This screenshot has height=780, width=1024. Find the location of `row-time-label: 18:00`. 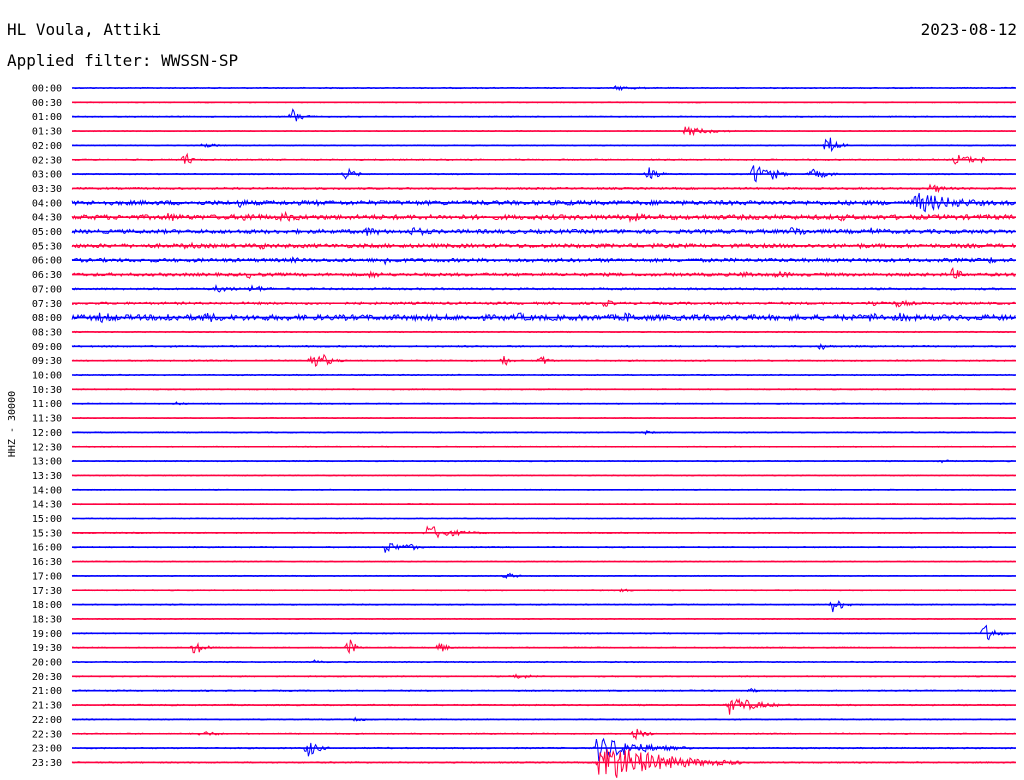

row-time-label: 18:00 is located at coordinates (47, 605).